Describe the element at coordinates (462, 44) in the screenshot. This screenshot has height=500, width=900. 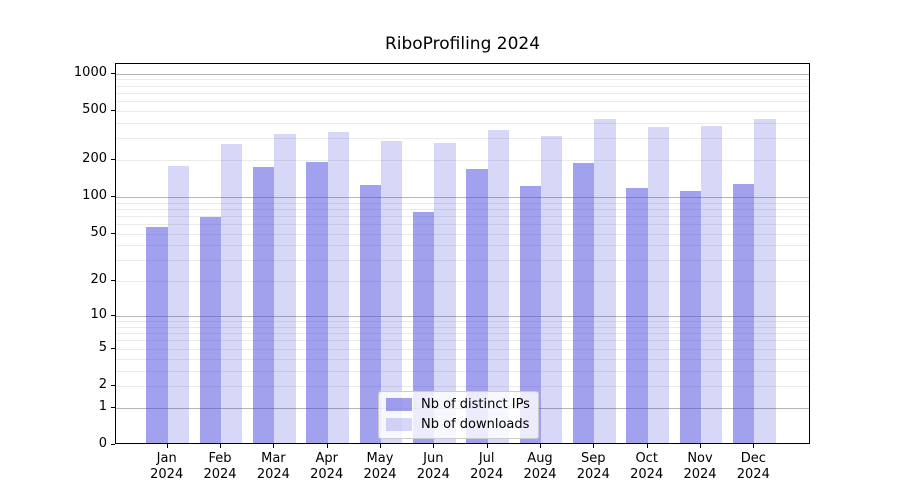
I see `chart-title: RiboProfiling 2024` at that location.